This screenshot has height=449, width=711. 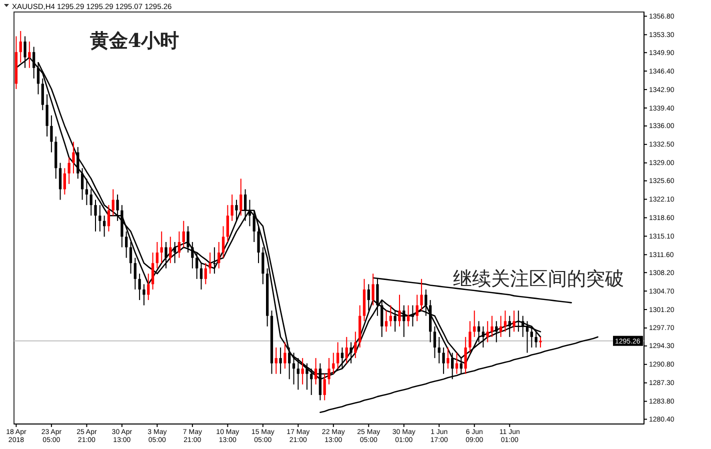 What do you see at coordinates (538, 279) in the screenshot?
I see `annotation: 继续关注区间的突破` at bounding box center [538, 279].